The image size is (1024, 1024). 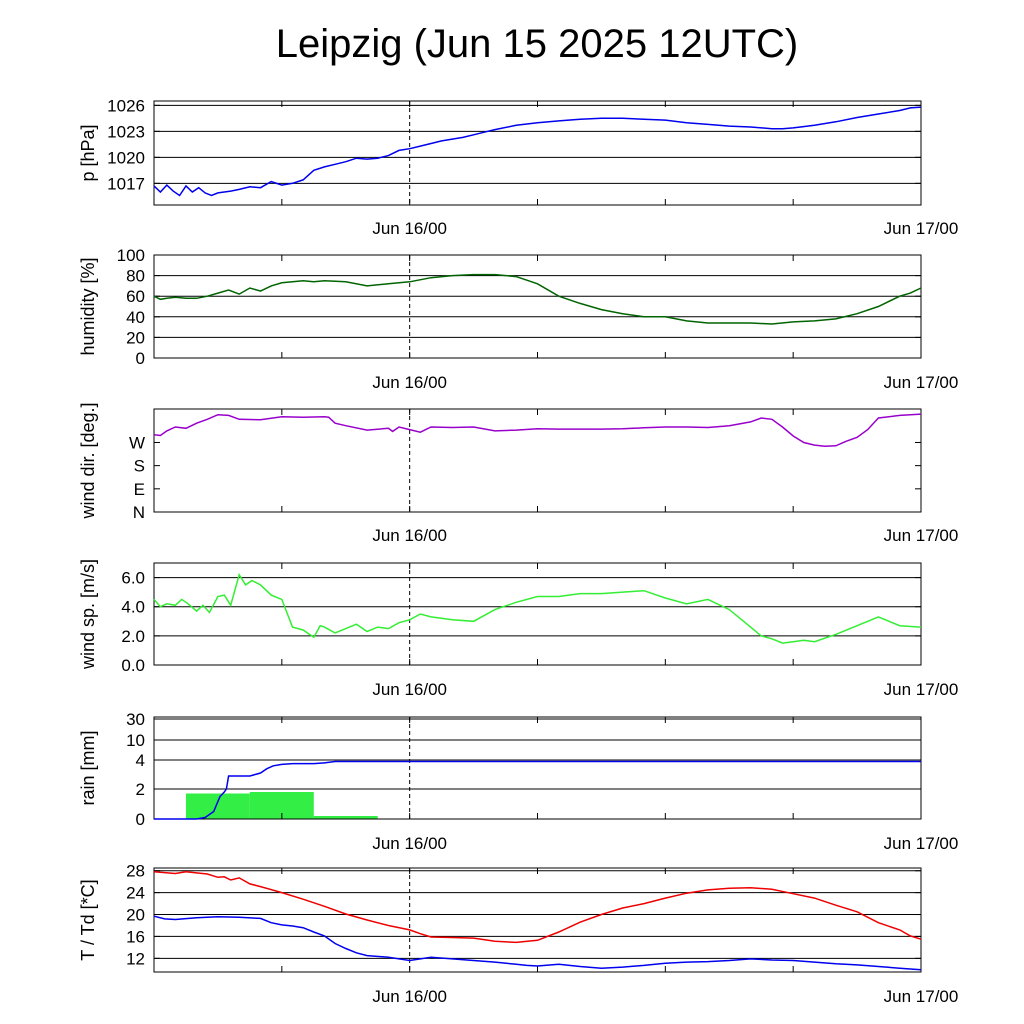 I want to click on y-tick-label: E, so click(x=139, y=489).